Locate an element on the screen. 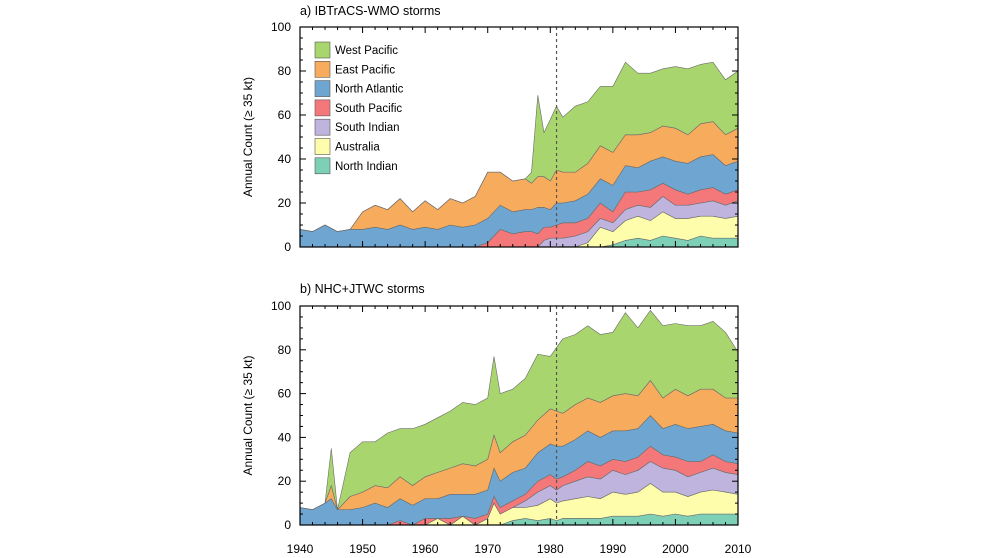 The width and height of the screenshot is (992, 558). legend-label: South Pacific is located at coordinates (368, 109).